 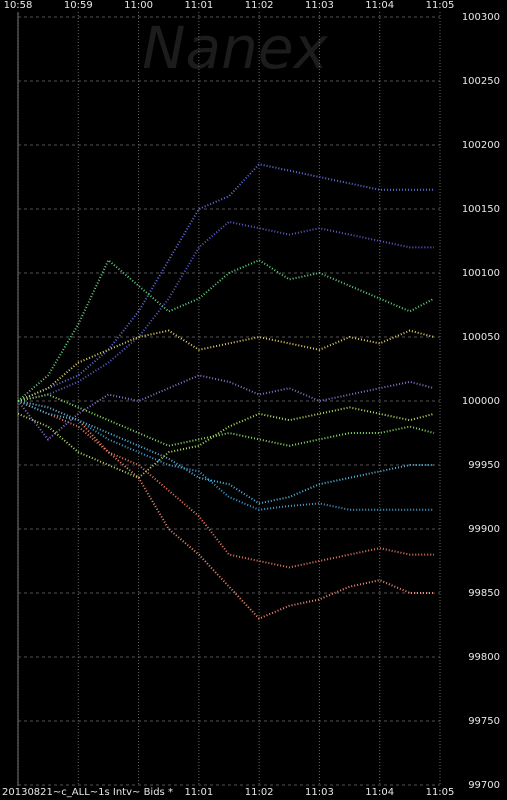 What do you see at coordinates (484, 785) in the screenshot?
I see `y-tick-label: 99700` at bounding box center [484, 785].